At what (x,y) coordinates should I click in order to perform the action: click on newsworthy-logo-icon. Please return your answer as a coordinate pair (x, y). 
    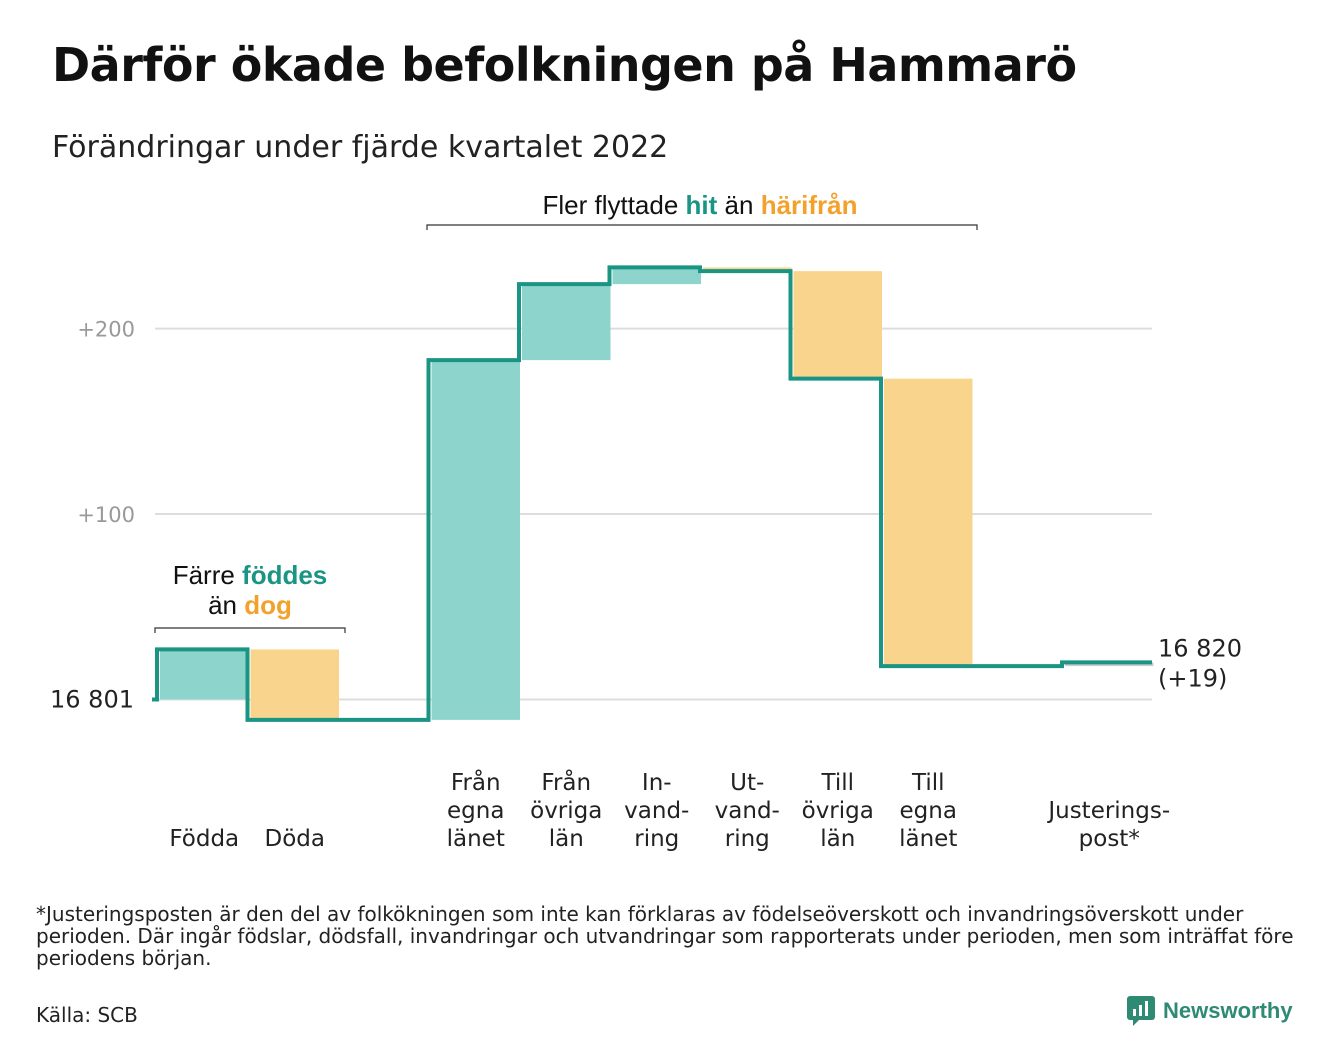
    Looking at the image, I should click on (1141, 1011).